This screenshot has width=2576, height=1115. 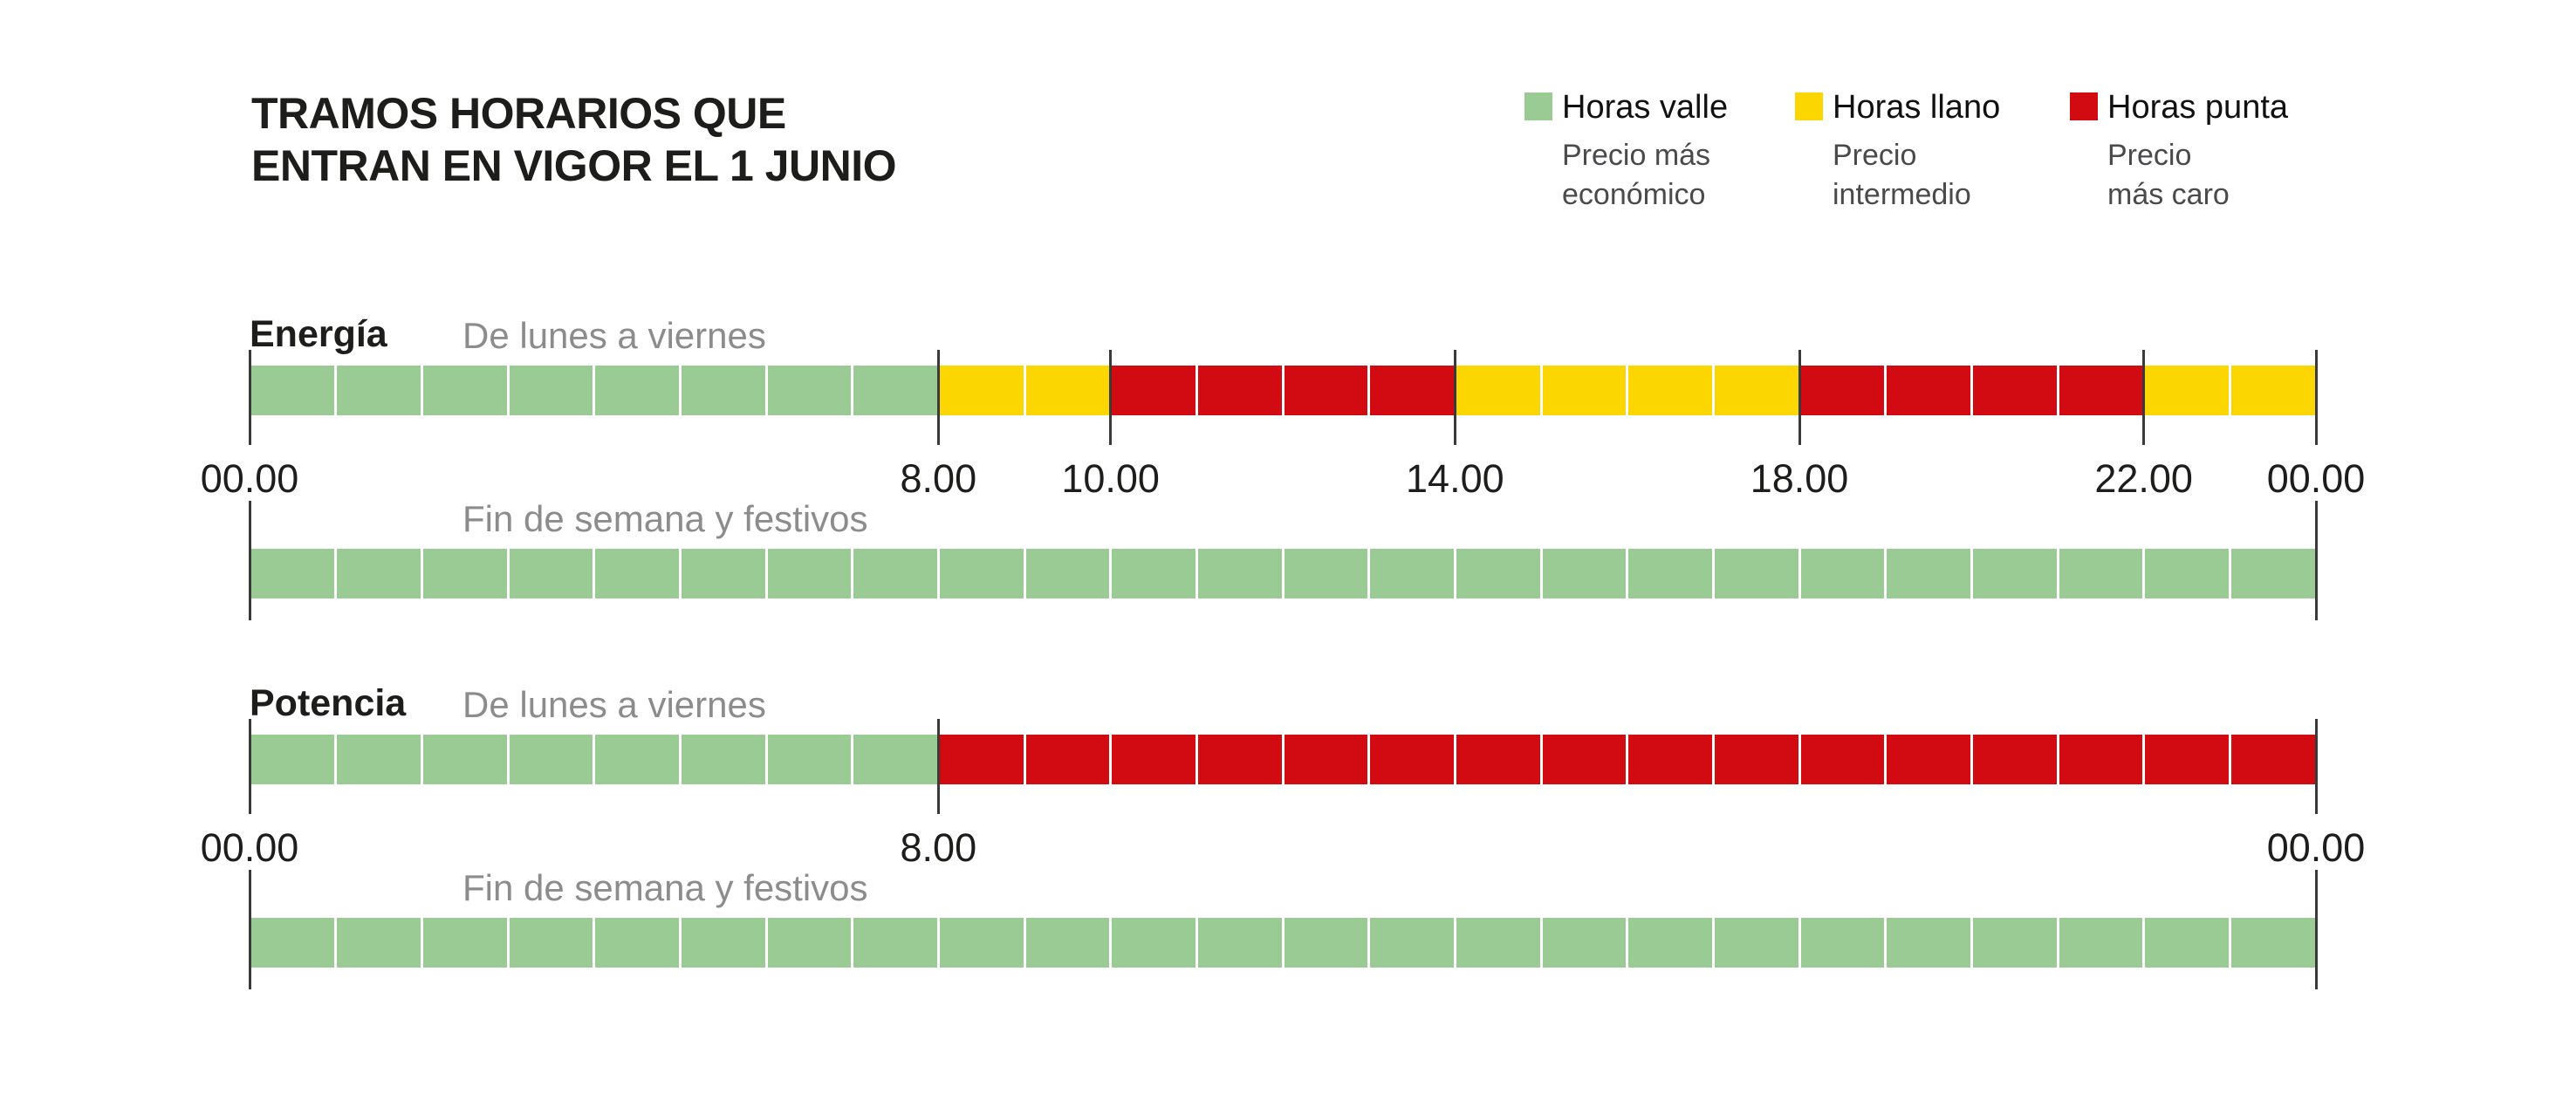 I want to click on section-name-potencia: Potencia, so click(x=329, y=703).